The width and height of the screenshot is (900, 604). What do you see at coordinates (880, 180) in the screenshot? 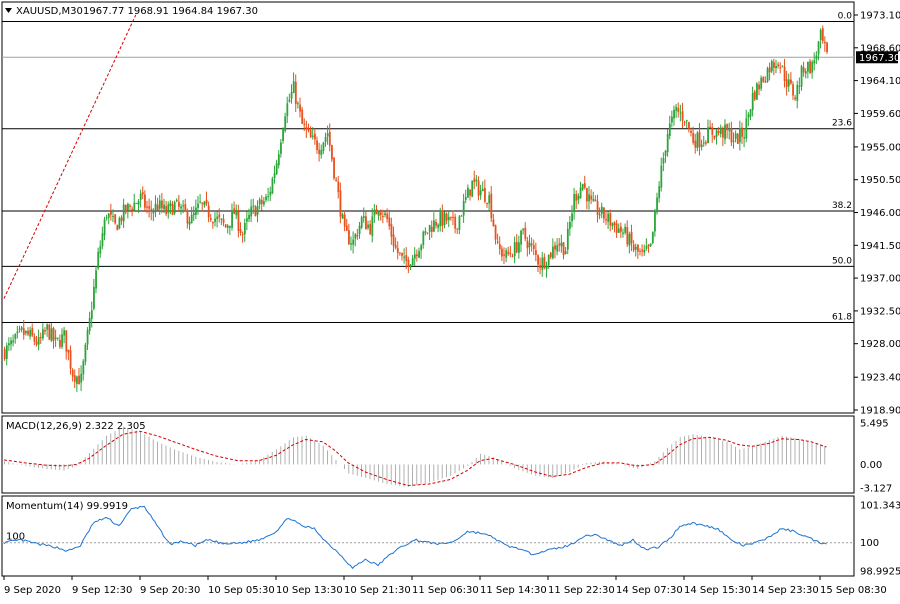
I see `price-tick-label: 1950.50` at bounding box center [880, 180].